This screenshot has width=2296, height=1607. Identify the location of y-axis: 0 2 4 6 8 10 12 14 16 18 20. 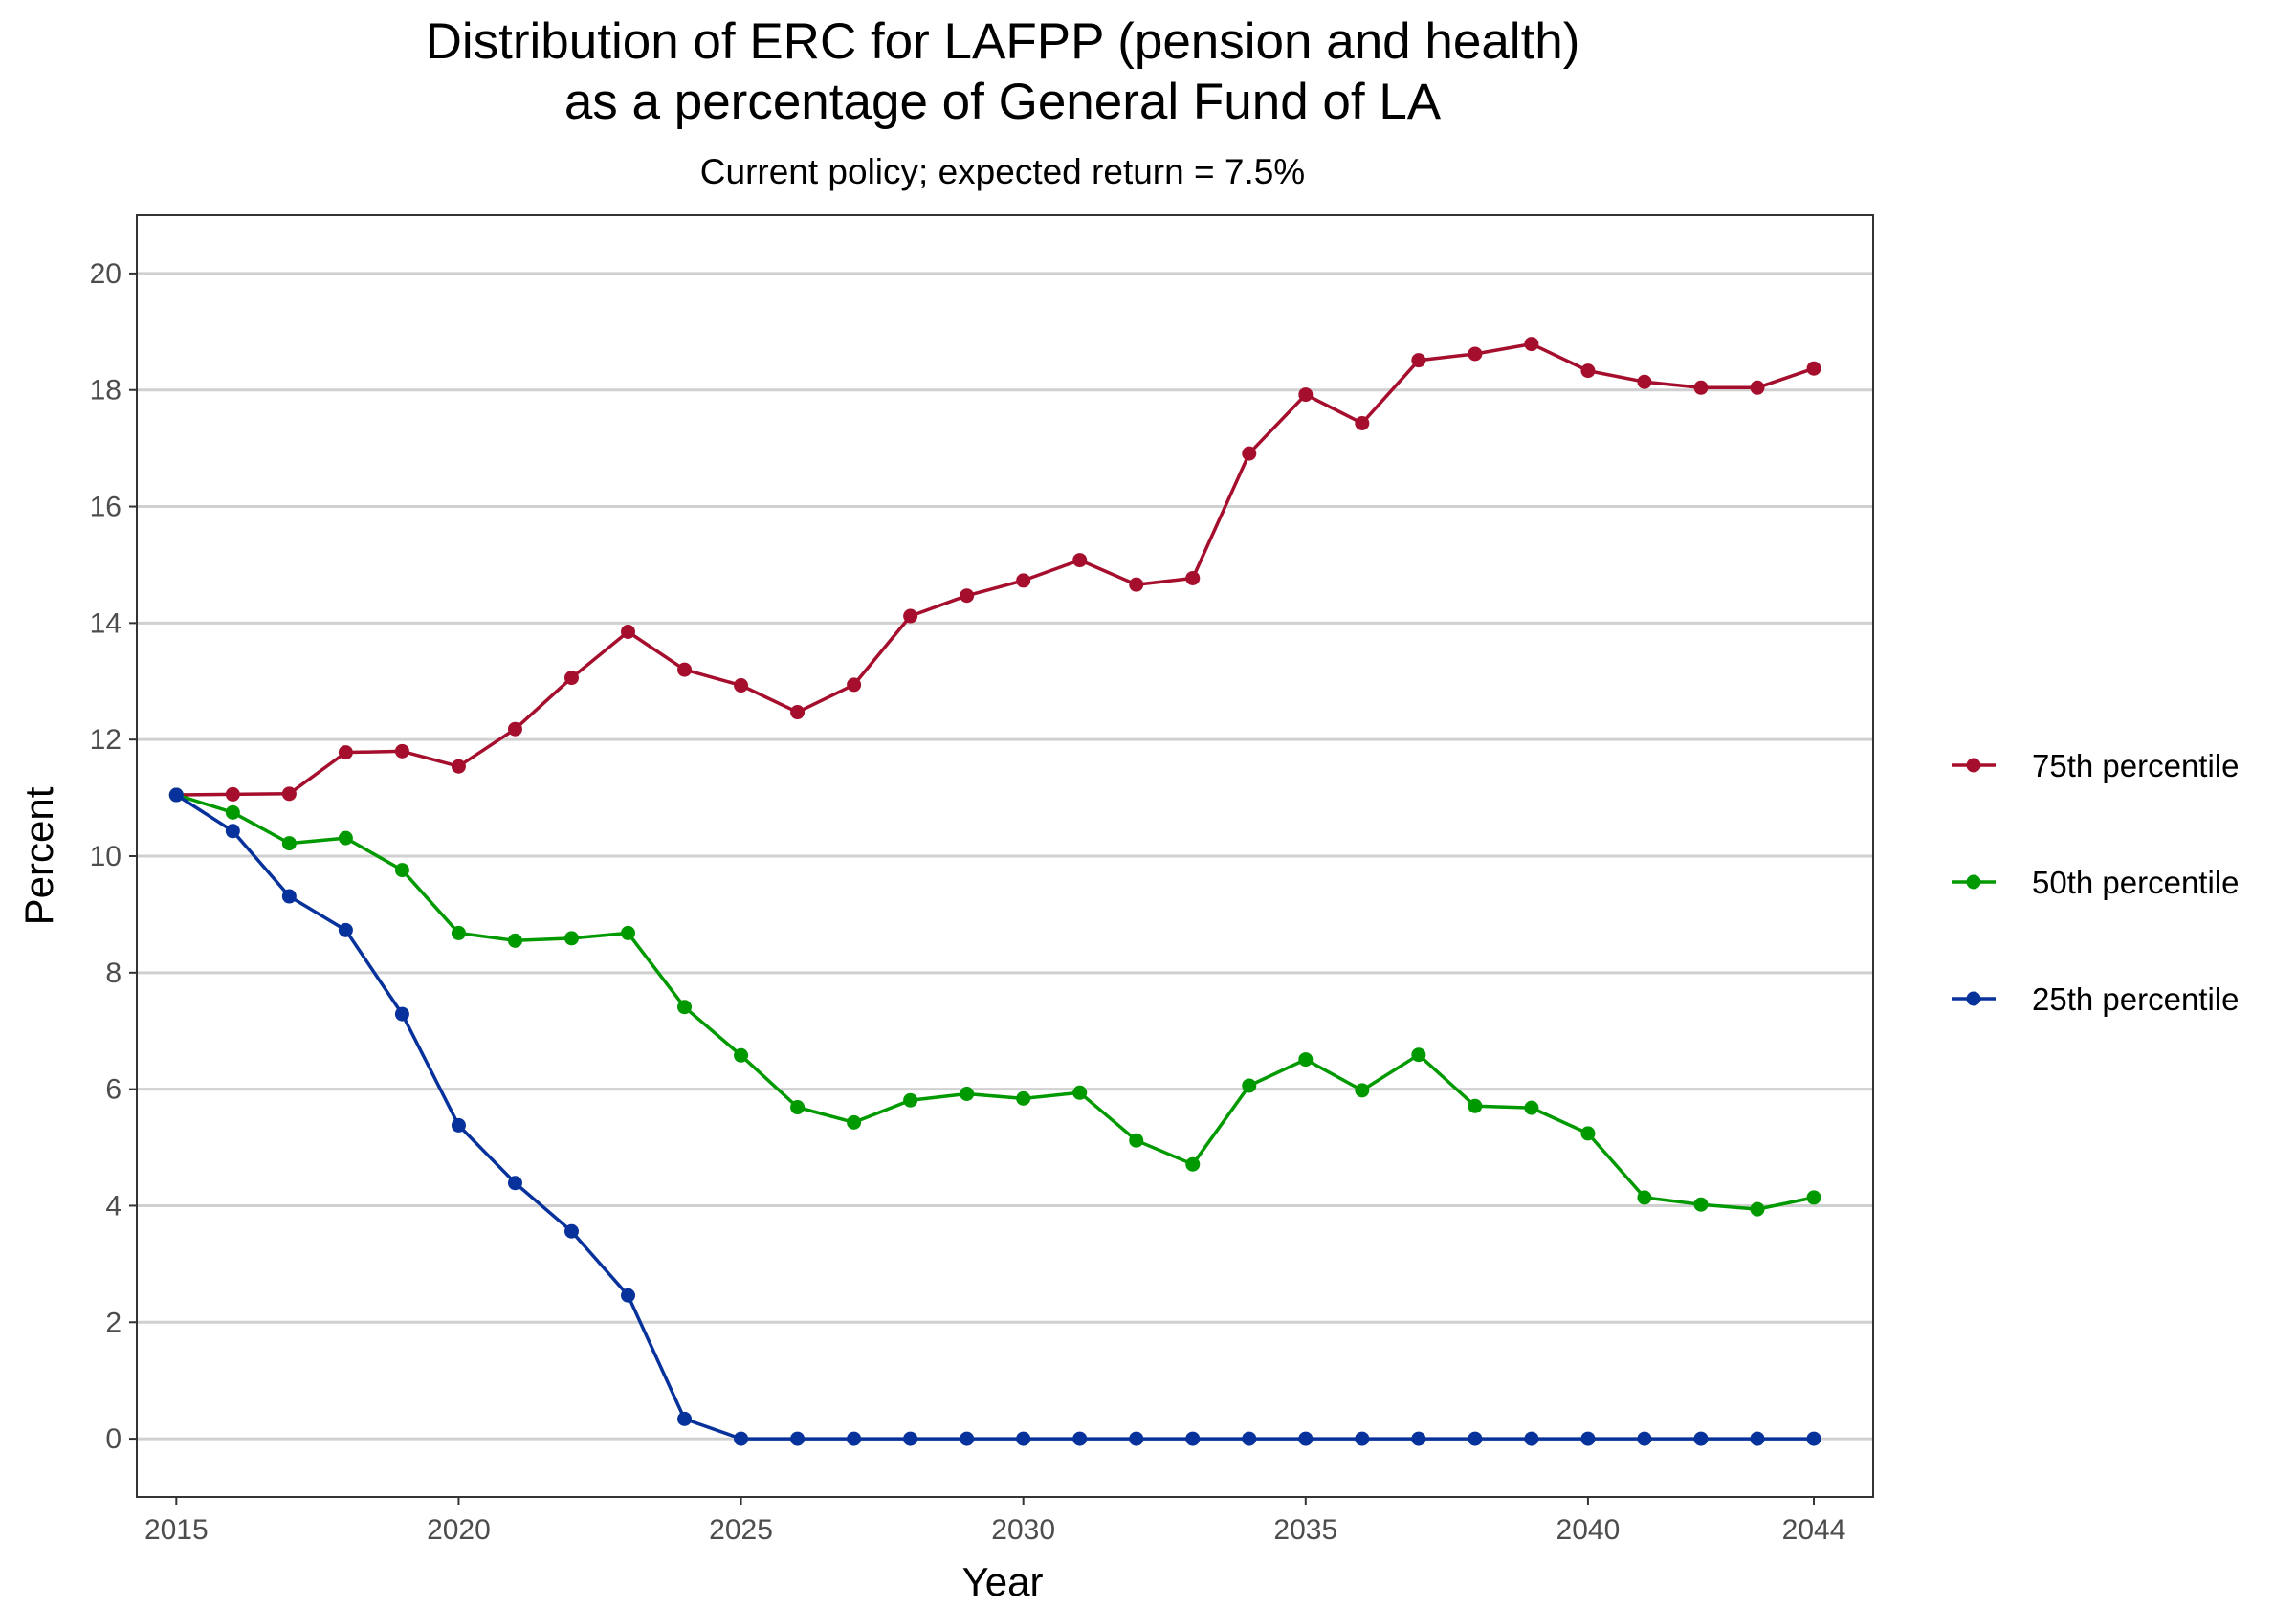
(113, 856).